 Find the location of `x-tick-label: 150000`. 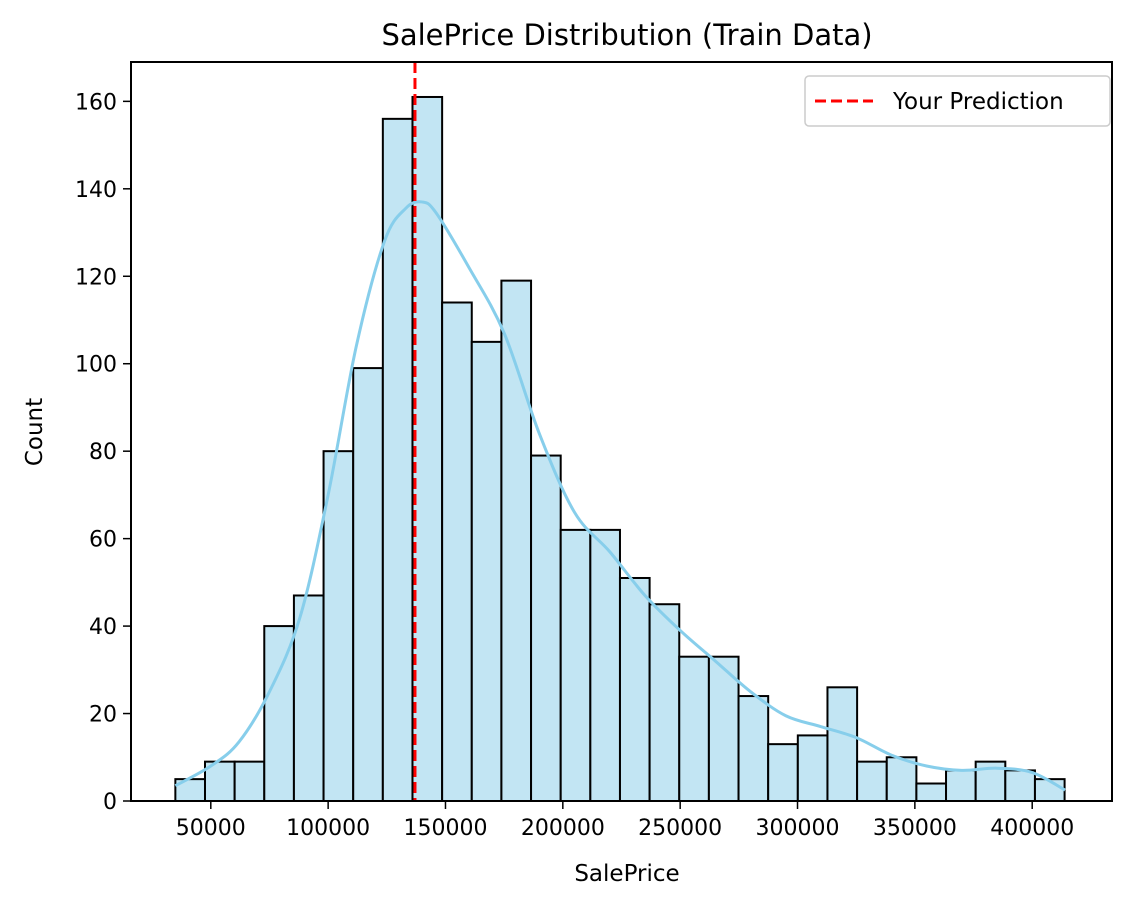

x-tick-label: 150000 is located at coordinates (445, 828).